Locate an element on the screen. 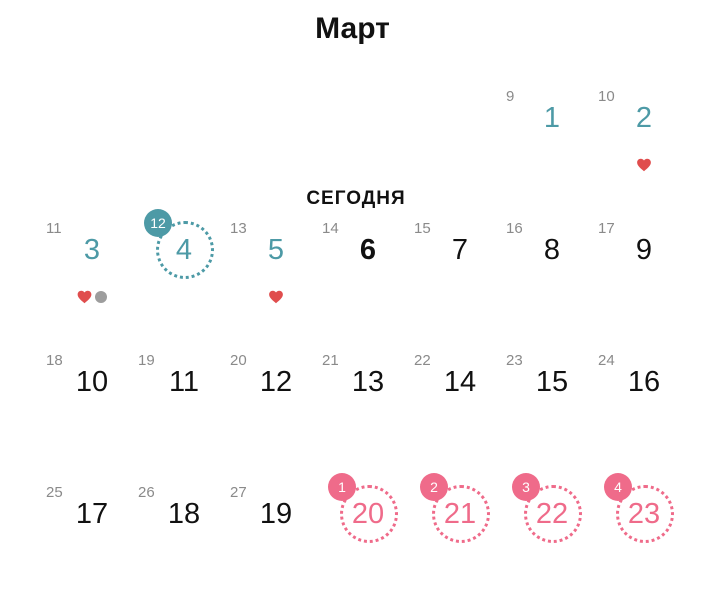 The height and width of the screenshot is (604, 705). day-cell: 25 17 is located at coordinates (92, 544).